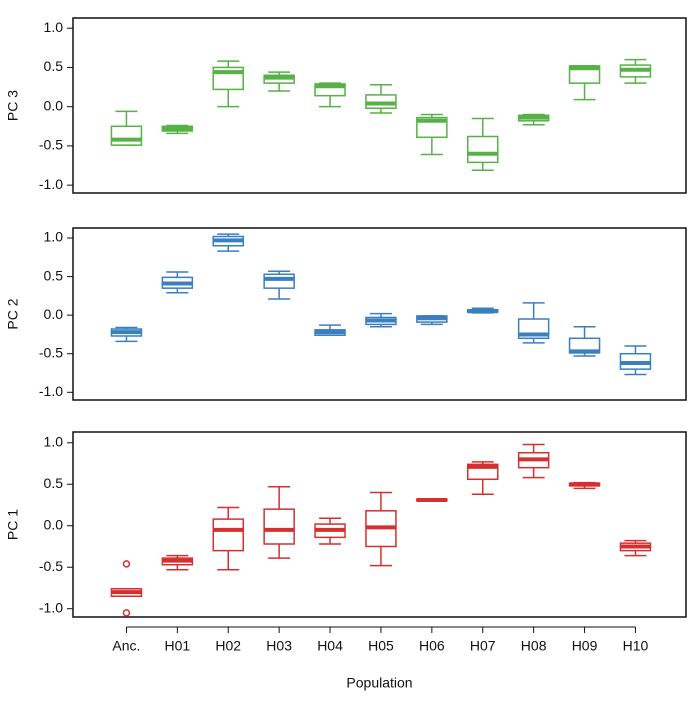  Describe the element at coordinates (483, 646) in the screenshot. I see `x-tick-label: H07` at that location.